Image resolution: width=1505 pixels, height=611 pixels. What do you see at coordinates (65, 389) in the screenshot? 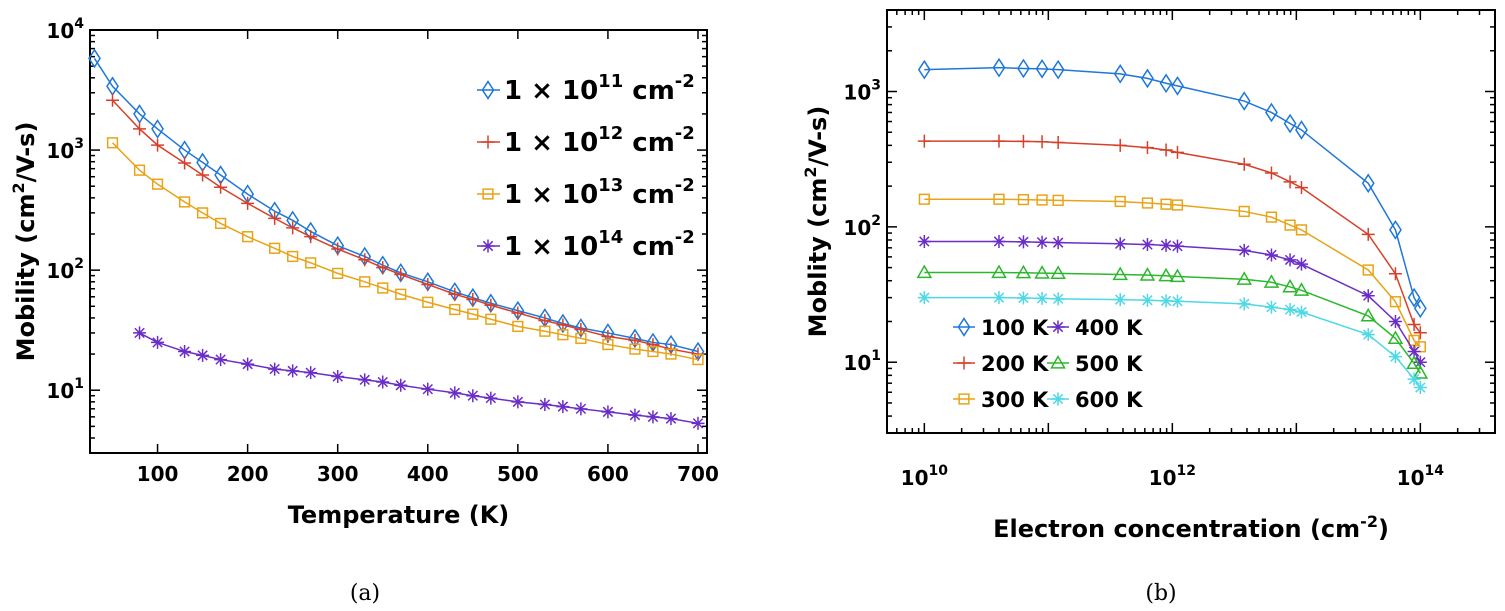
I see `y-tick-label-a: 101` at bounding box center [65, 389].